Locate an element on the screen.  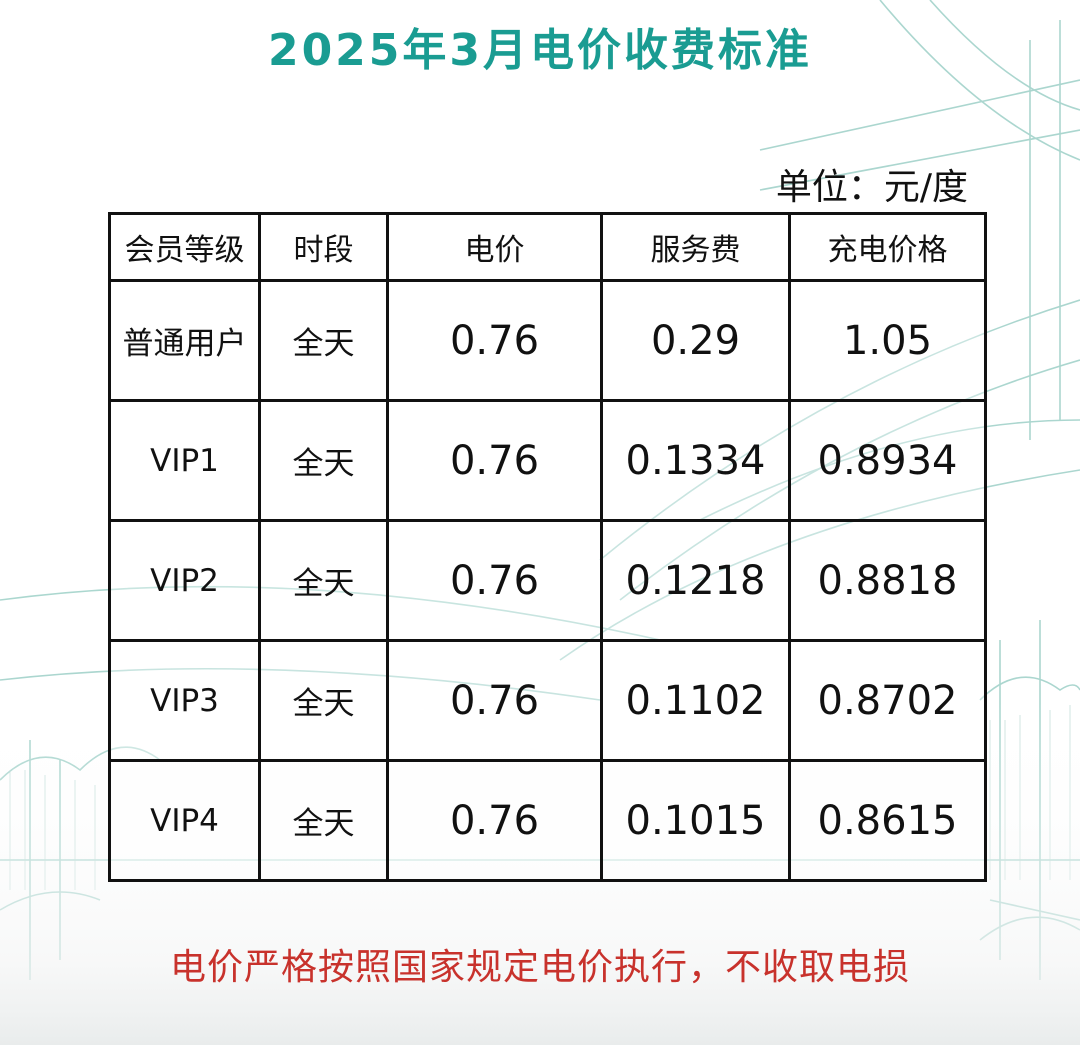
table-row: VIP1 全天 0.76 0.1334 0.8934 is located at coordinates (547, 460).